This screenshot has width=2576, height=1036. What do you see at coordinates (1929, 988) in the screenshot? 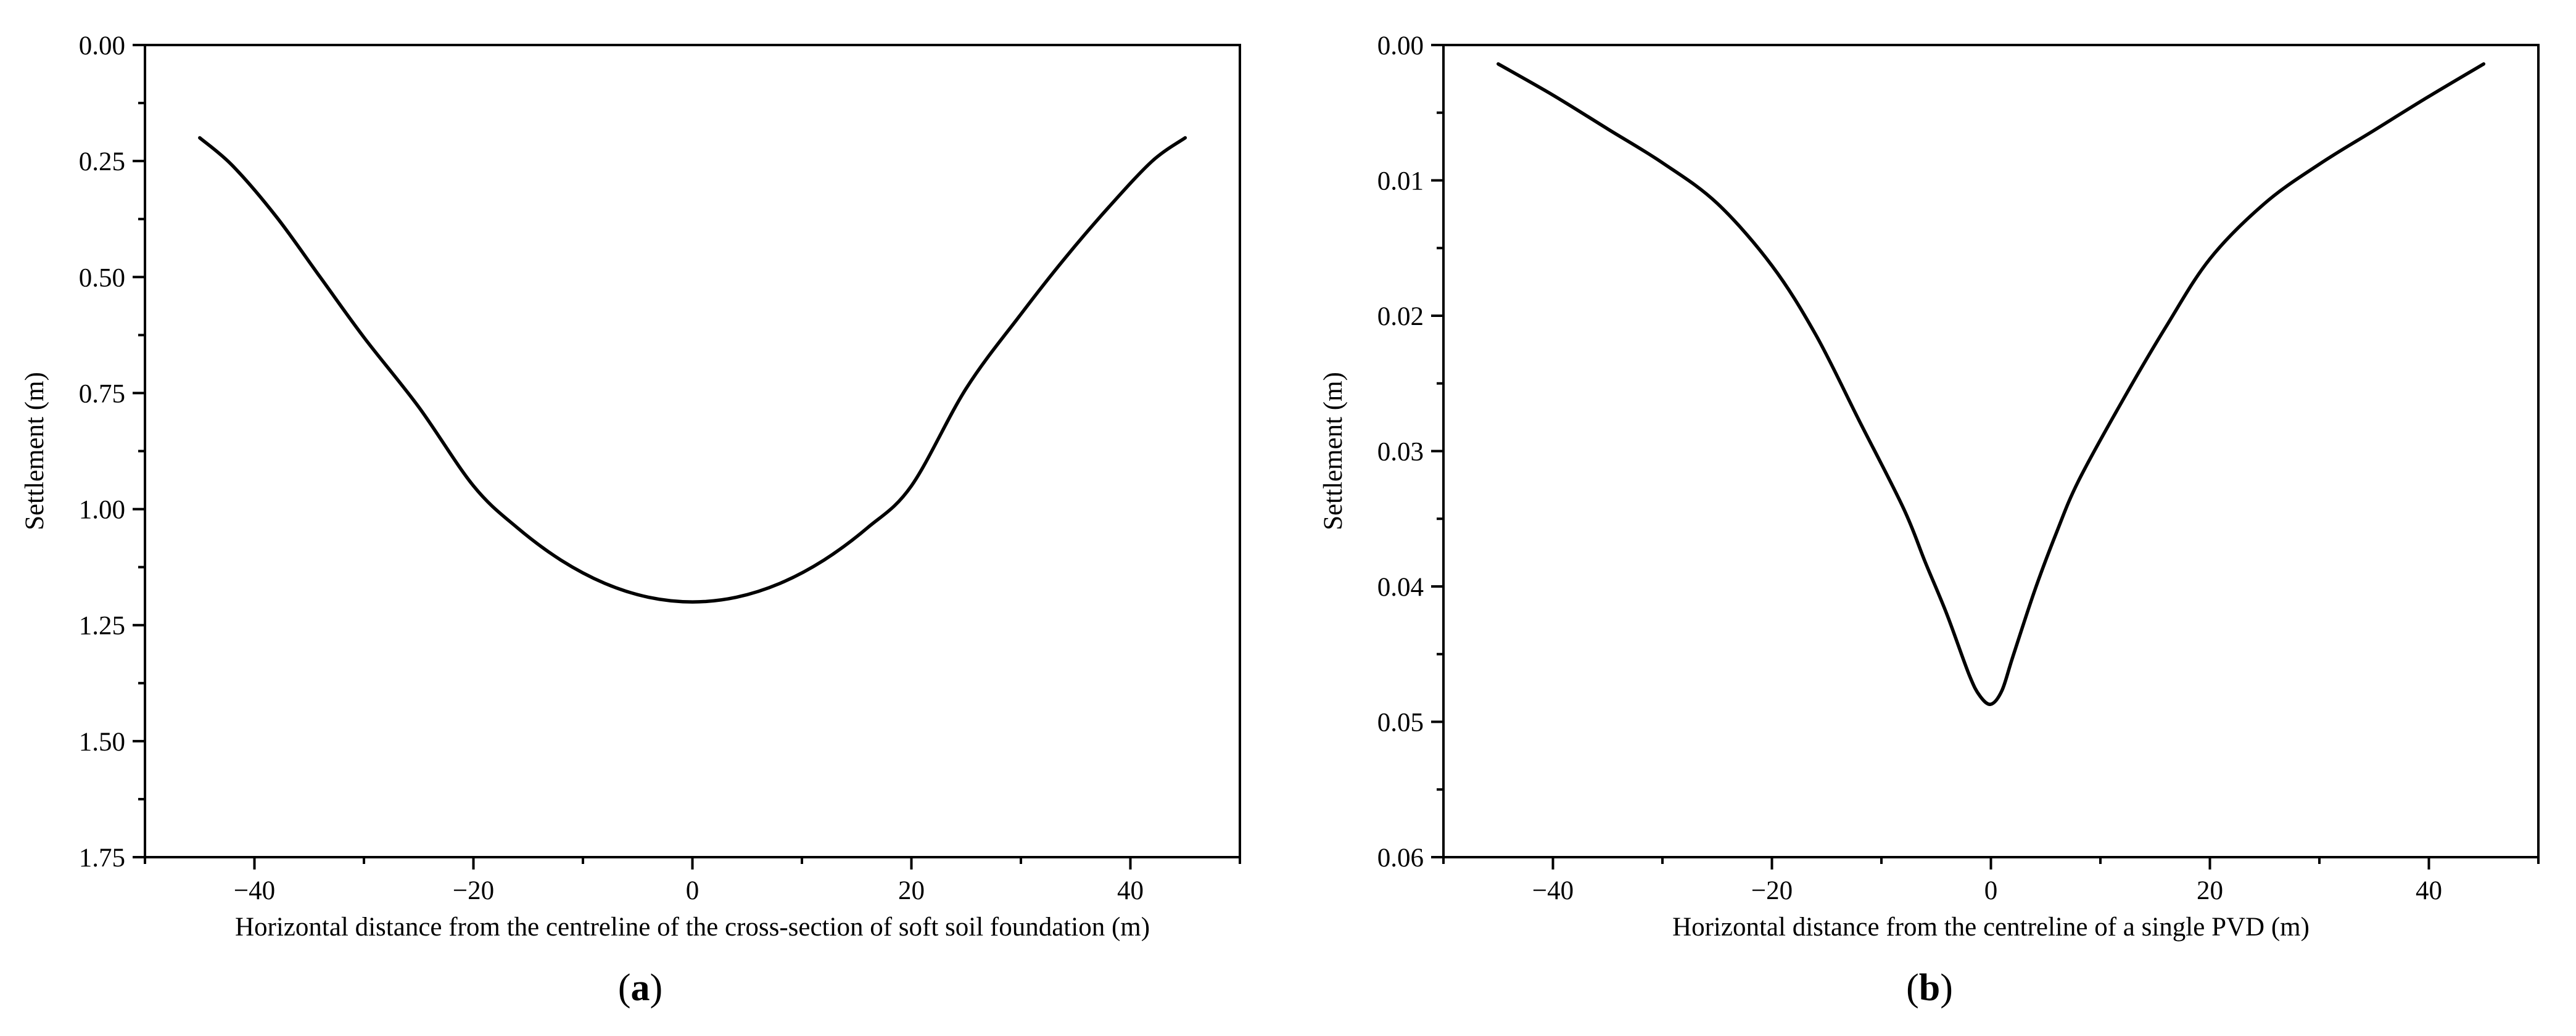
I see `panel-label-b: (b)` at bounding box center [1929, 988].